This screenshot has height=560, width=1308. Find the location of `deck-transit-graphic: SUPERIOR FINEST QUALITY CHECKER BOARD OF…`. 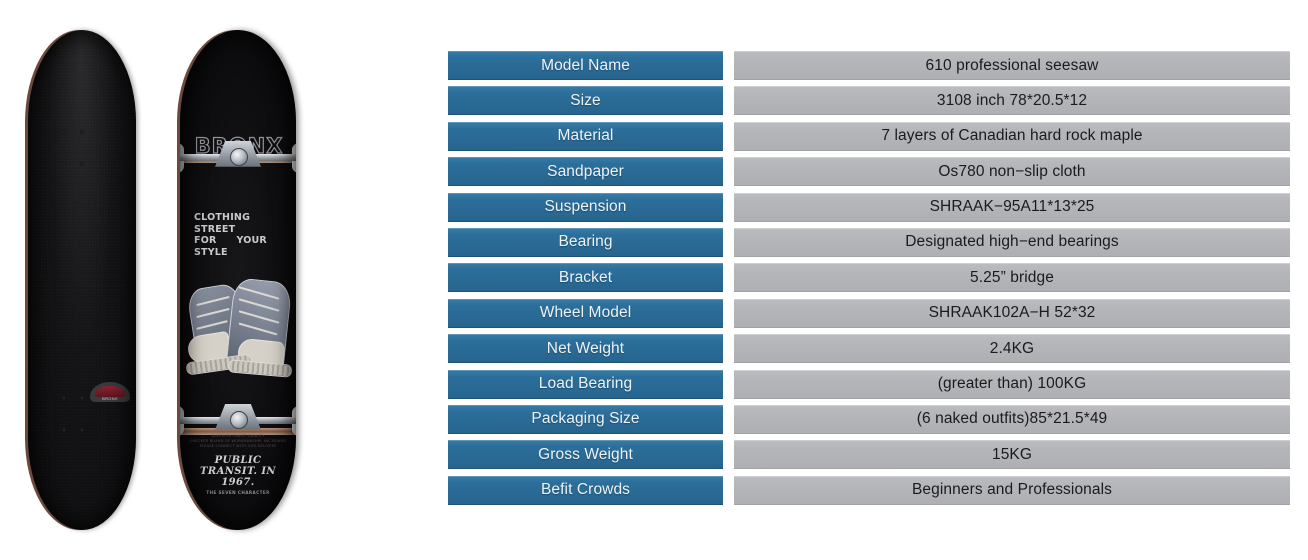

deck-transit-graphic: SUPERIOR FINEST QUALITY CHECKER BOARD OF… is located at coordinates (238, 464).